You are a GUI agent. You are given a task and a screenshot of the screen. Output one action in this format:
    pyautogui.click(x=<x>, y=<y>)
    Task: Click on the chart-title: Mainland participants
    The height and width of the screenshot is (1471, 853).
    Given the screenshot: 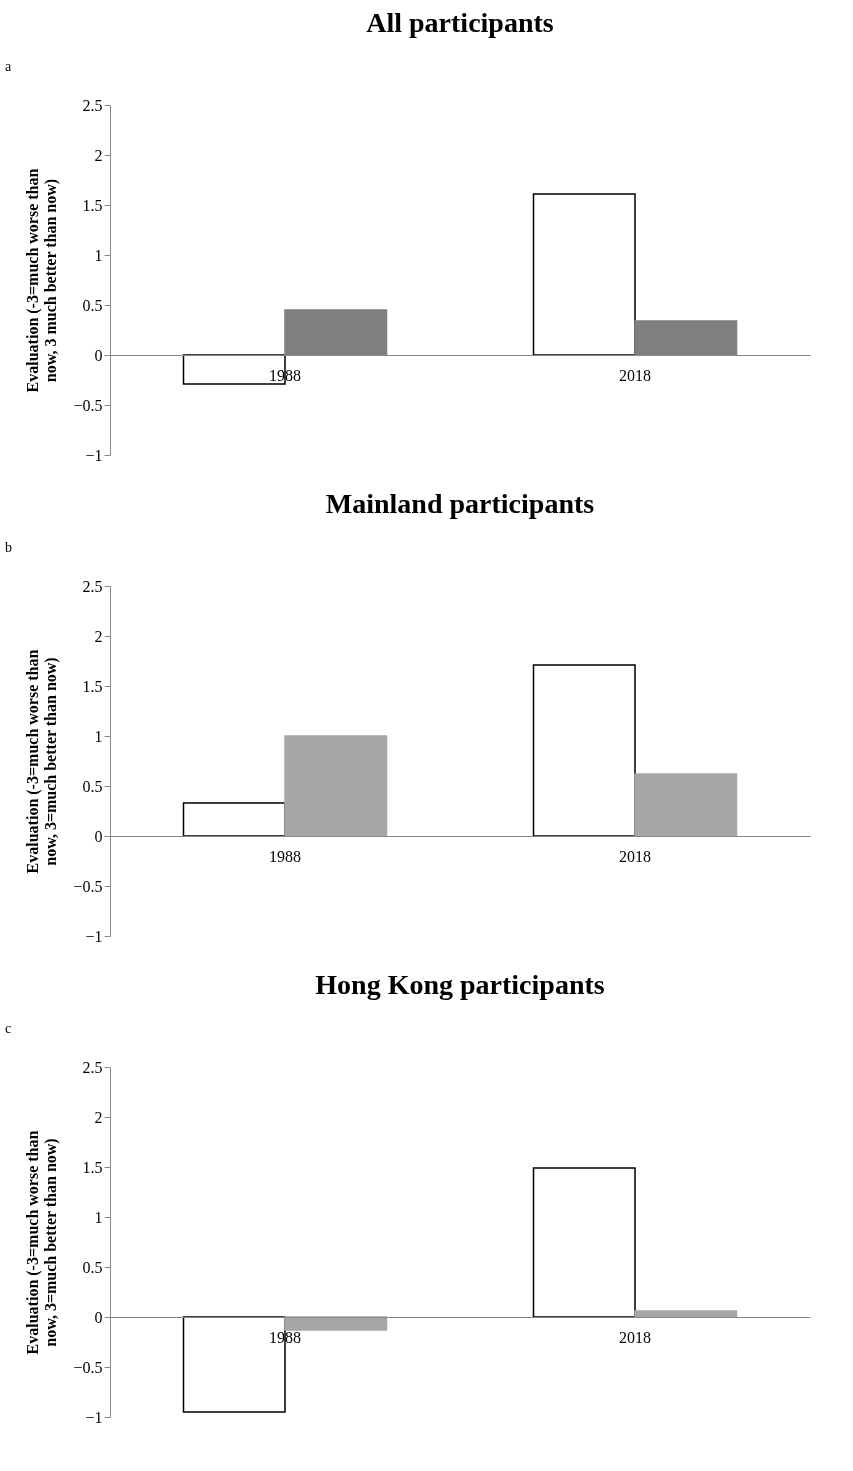 What is the action you would take?
    pyautogui.click(x=460, y=503)
    